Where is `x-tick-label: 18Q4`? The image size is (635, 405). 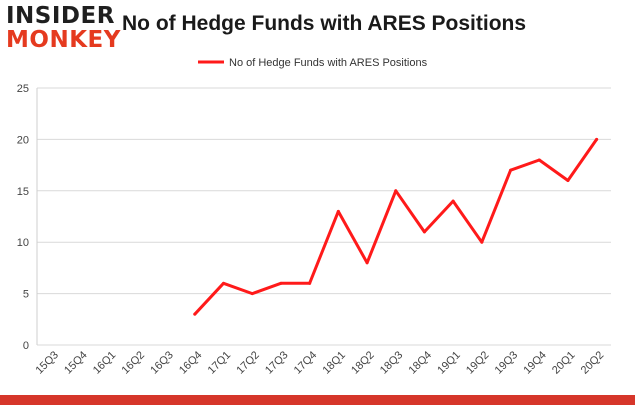
x-tick-label: 18Q4 is located at coordinates (421, 363).